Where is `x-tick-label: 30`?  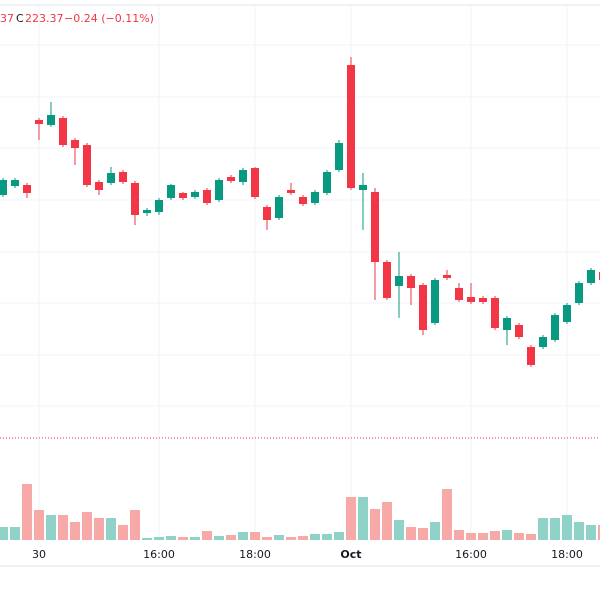
x-tick-label: 30 is located at coordinates (39, 554).